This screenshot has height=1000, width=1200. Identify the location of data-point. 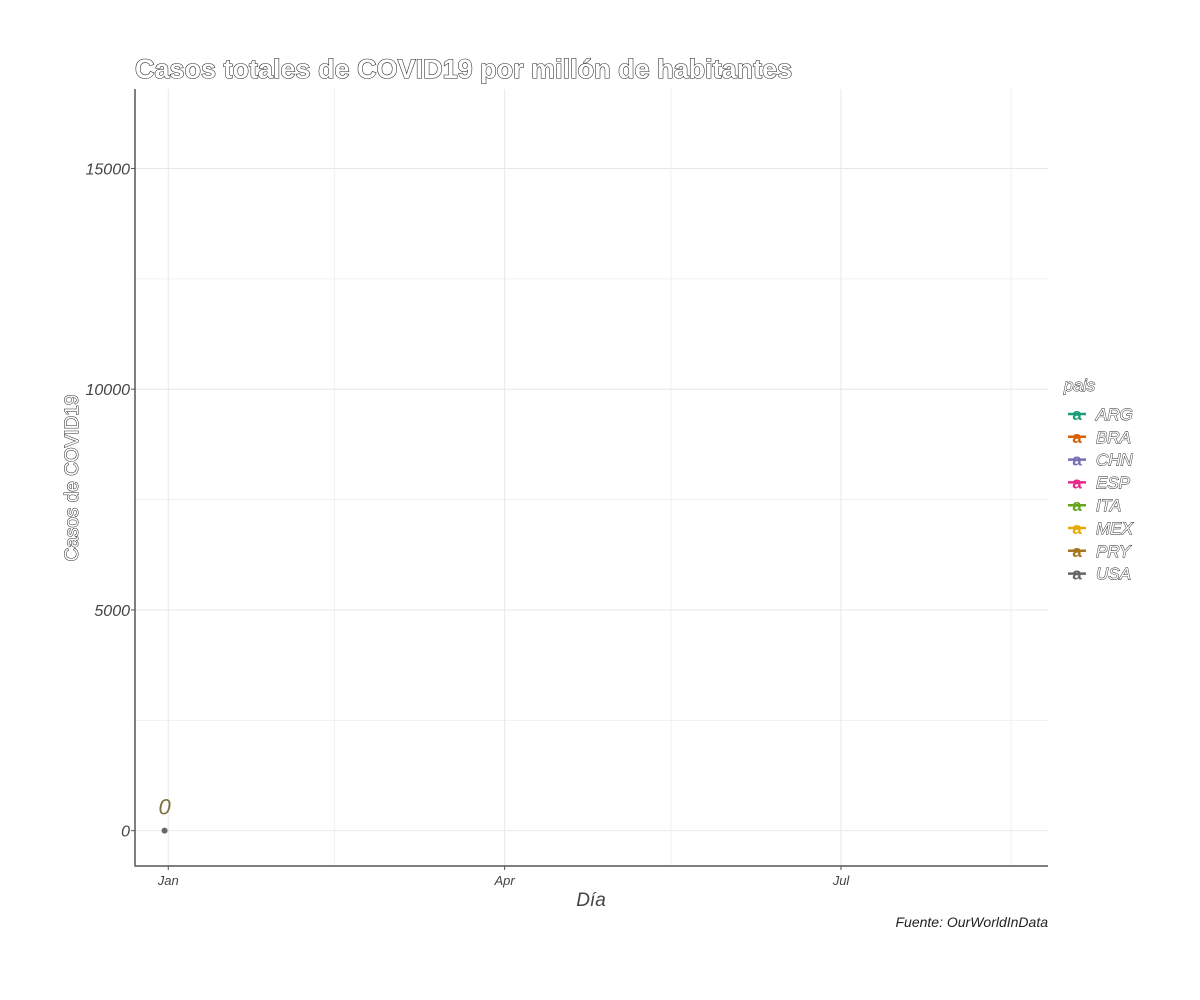
(164, 830).